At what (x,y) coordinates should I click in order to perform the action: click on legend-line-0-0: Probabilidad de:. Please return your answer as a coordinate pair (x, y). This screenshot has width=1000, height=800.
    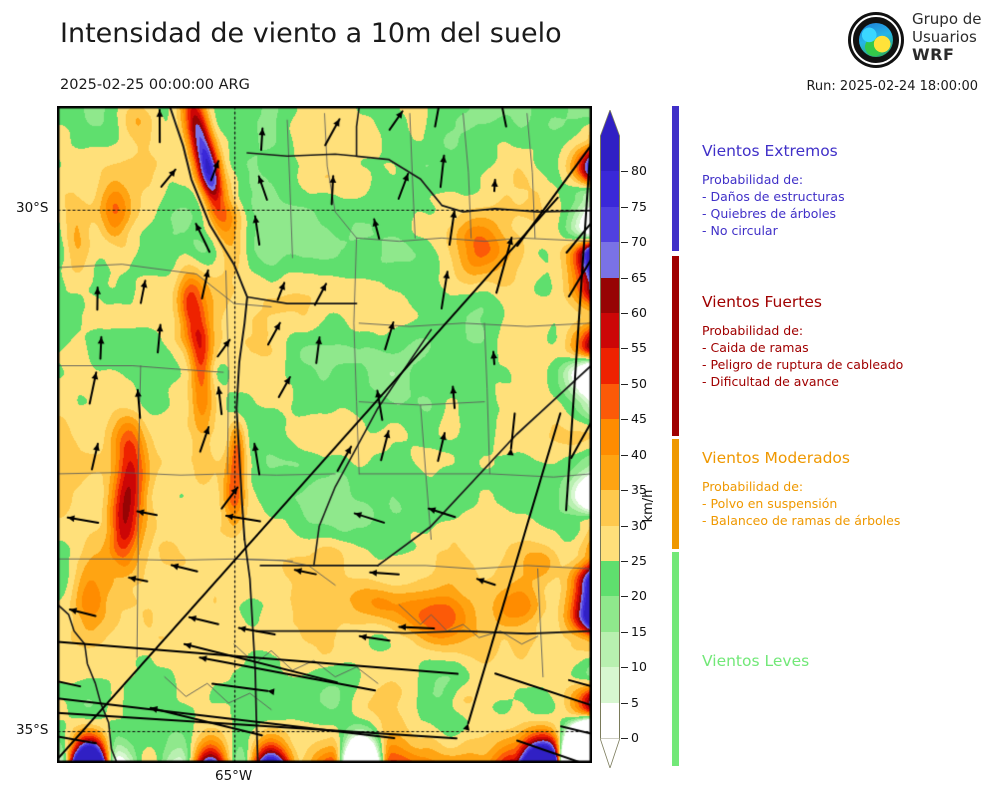
    Looking at the image, I should click on (753, 179).